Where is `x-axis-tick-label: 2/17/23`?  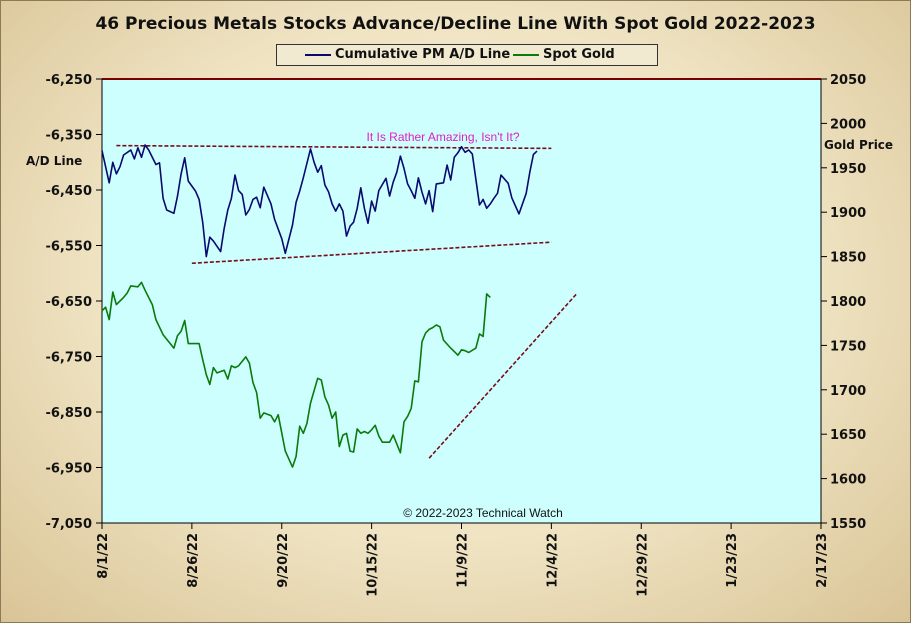 x-axis-tick-label: 2/17/23 is located at coordinates (822, 560).